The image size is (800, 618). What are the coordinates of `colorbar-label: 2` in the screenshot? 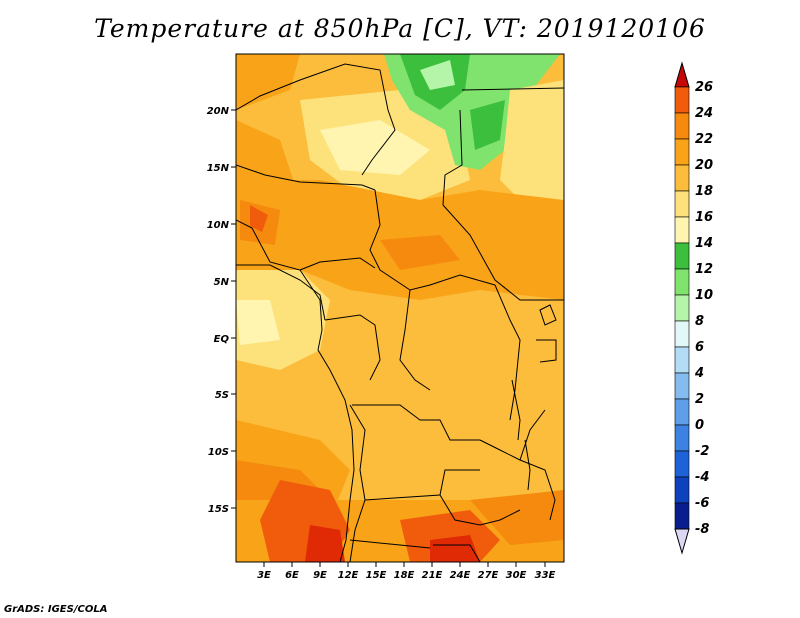 It's located at (699, 399).